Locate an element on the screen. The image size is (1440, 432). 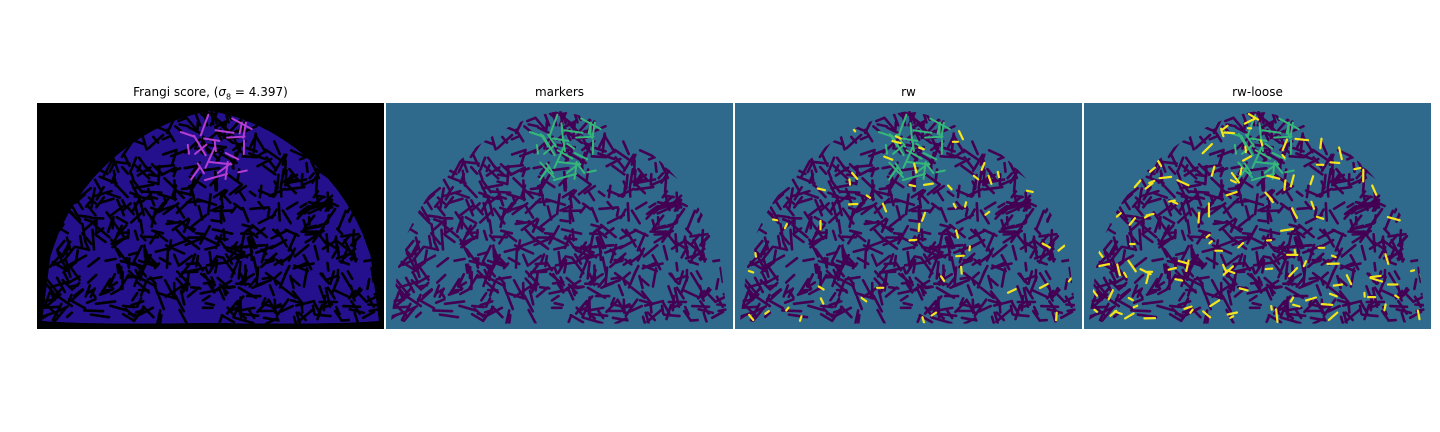
panel-rw: rw is located at coordinates (908, 206).